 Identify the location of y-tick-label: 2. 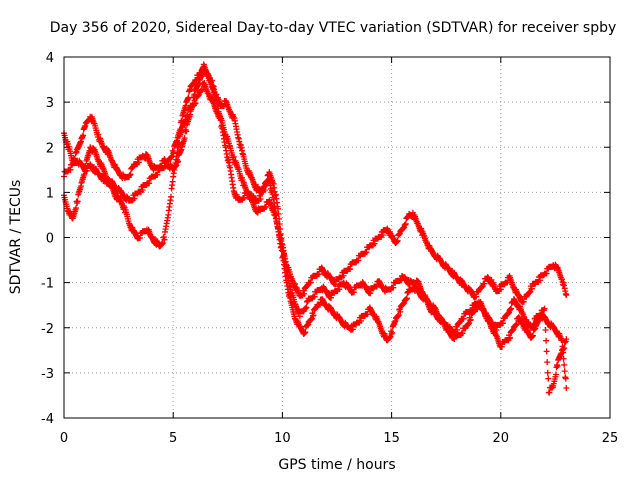
(50, 148).